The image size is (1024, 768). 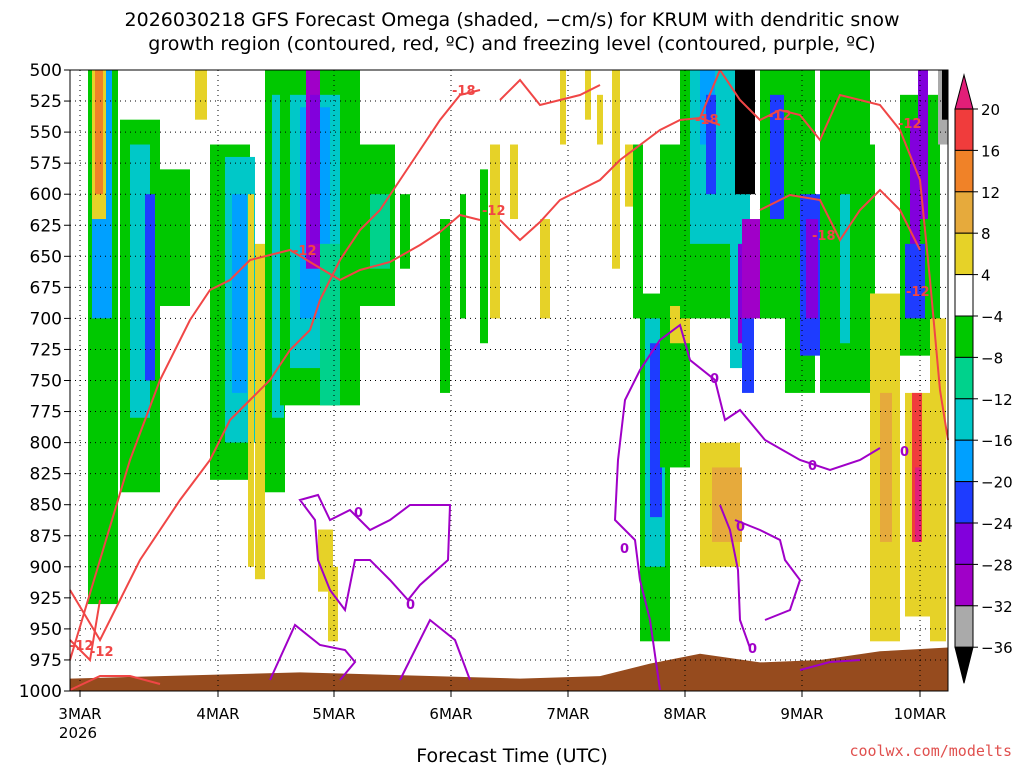 What do you see at coordinates (333, 714) in the screenshot?
I see `x-tick-label: 5MAR` at bounding box center [333, 714].